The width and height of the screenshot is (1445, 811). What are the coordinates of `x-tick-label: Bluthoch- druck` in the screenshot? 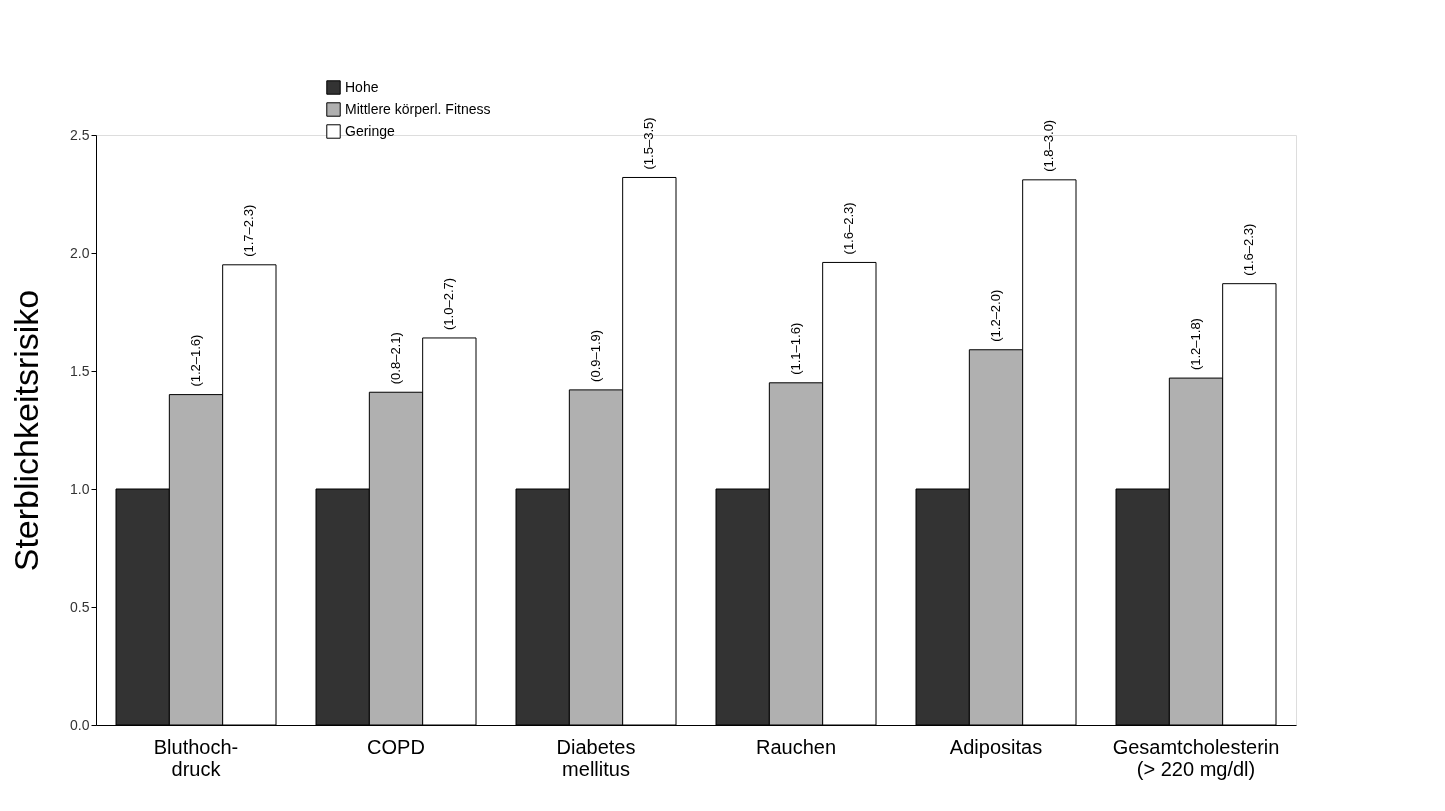 It's located at (196, 757).